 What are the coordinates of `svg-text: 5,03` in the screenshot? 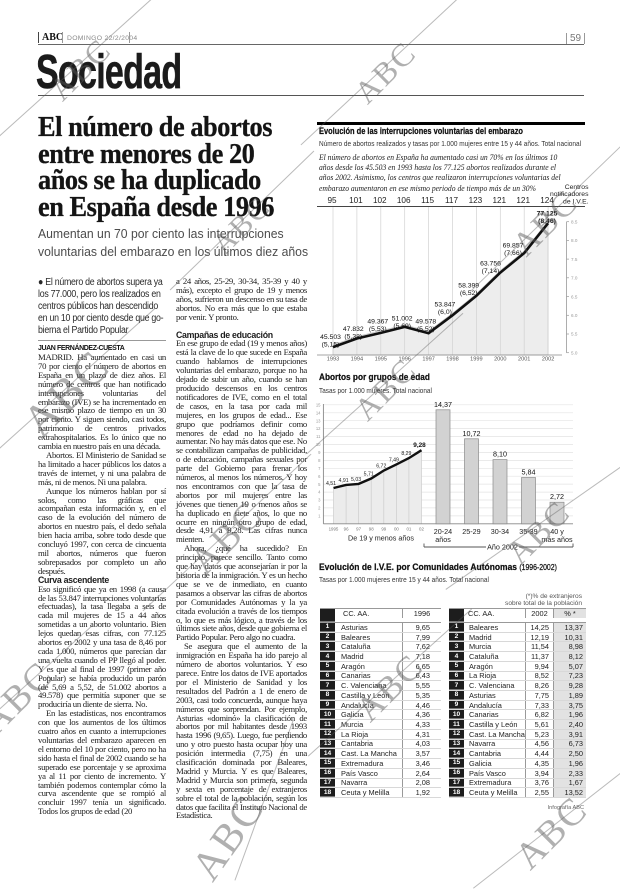 It's located at (356, 480).